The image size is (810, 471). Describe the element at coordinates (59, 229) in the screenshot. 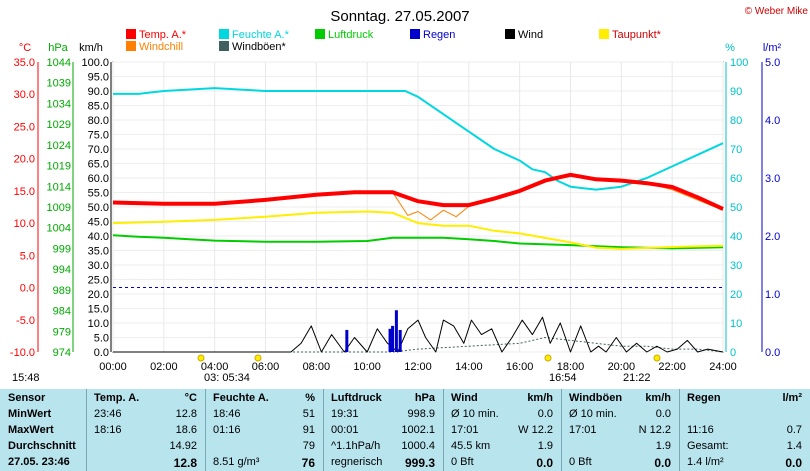

I see `press-tick: 1004` at that location.